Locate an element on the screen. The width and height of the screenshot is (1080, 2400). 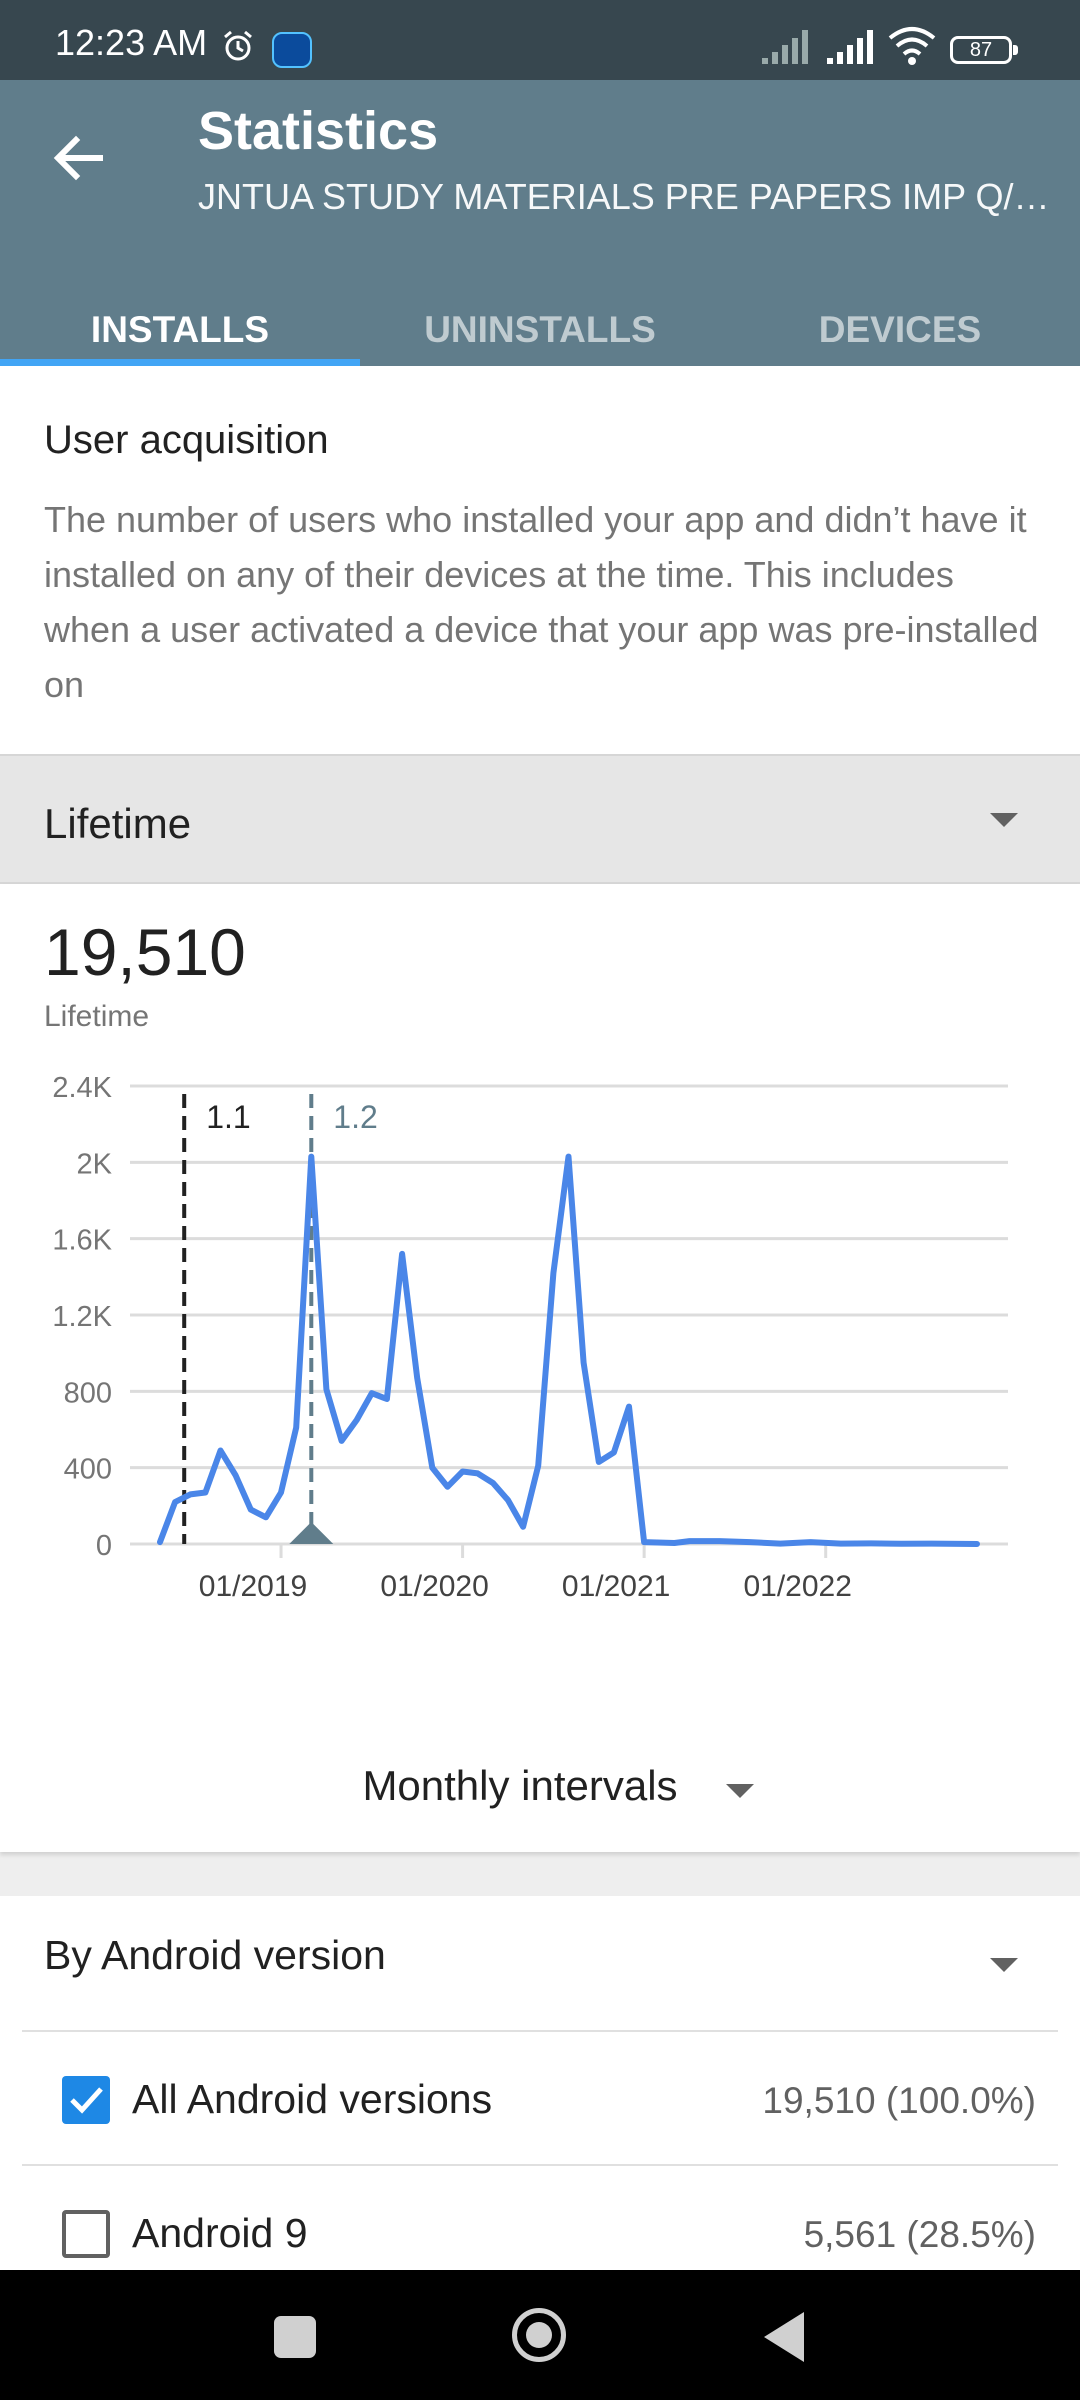
tab-bar: INSTALLS UNINSTALLS DEVICES is located at coordinates (540, 316).